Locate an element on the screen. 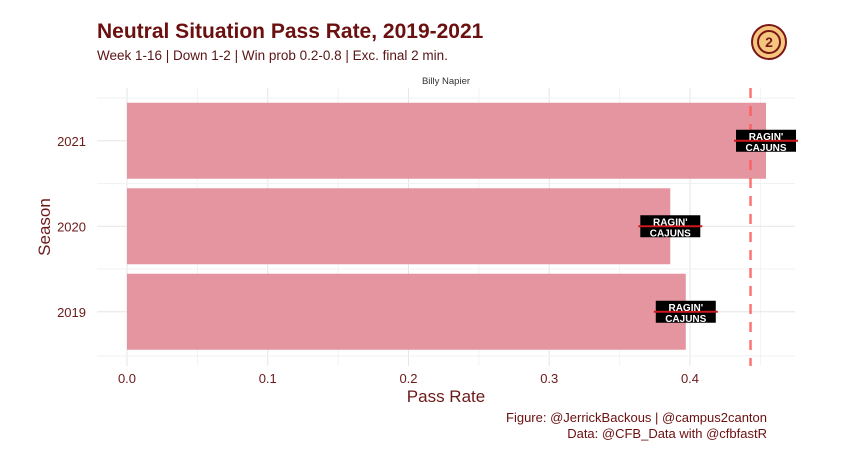  x-tick-label: 0.1 is located at coordinates (268, 378).